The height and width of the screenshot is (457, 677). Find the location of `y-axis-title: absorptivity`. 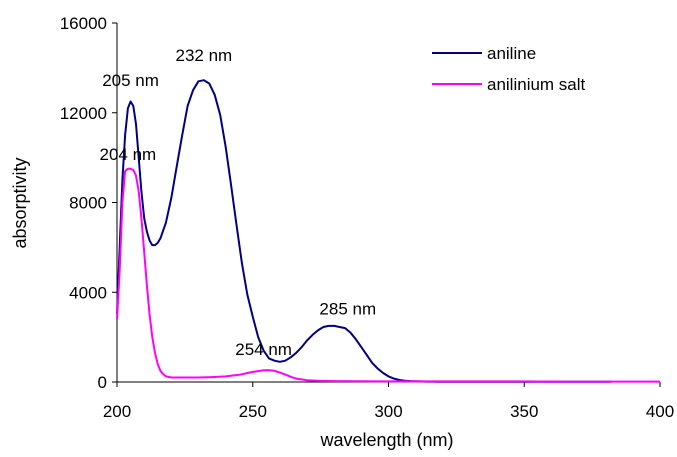

y-axis-title: absorptivity is located at coordinates (20, 202).